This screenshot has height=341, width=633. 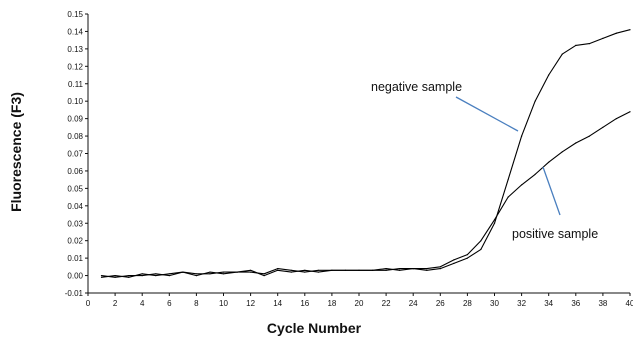 What do you see at coordinates (413, 303) in the screenshot?
I see `x-tick-label: 24` at bounding box center [413, 303].